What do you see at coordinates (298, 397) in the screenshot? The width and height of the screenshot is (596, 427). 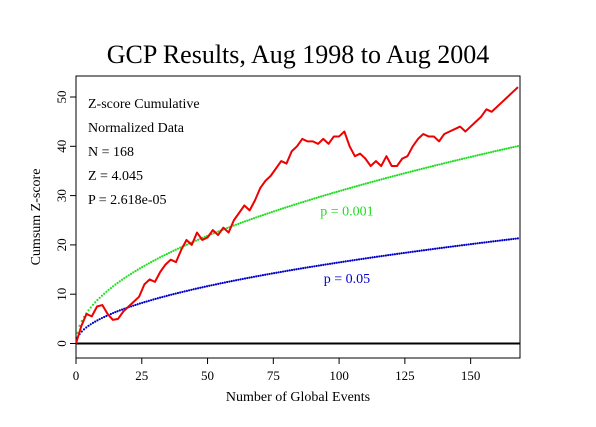 I see `x-axis-label: Number of Global Events` at bounding box center [298, 397].